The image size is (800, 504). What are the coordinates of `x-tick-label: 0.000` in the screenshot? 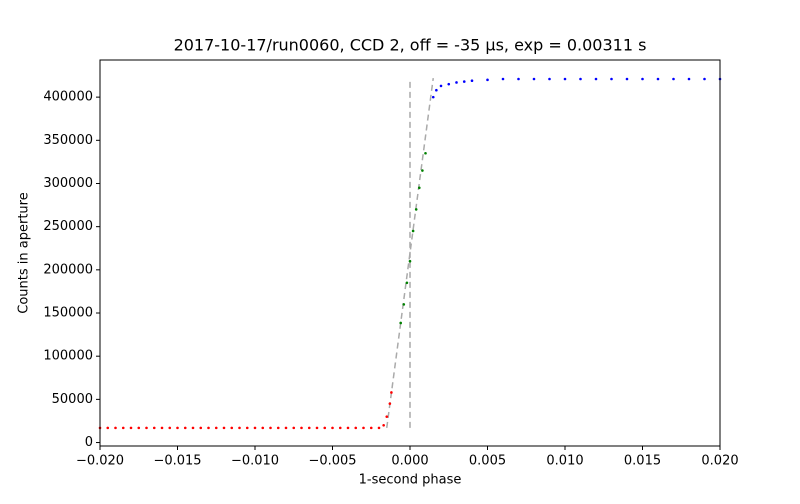 It's located at (409, 461).